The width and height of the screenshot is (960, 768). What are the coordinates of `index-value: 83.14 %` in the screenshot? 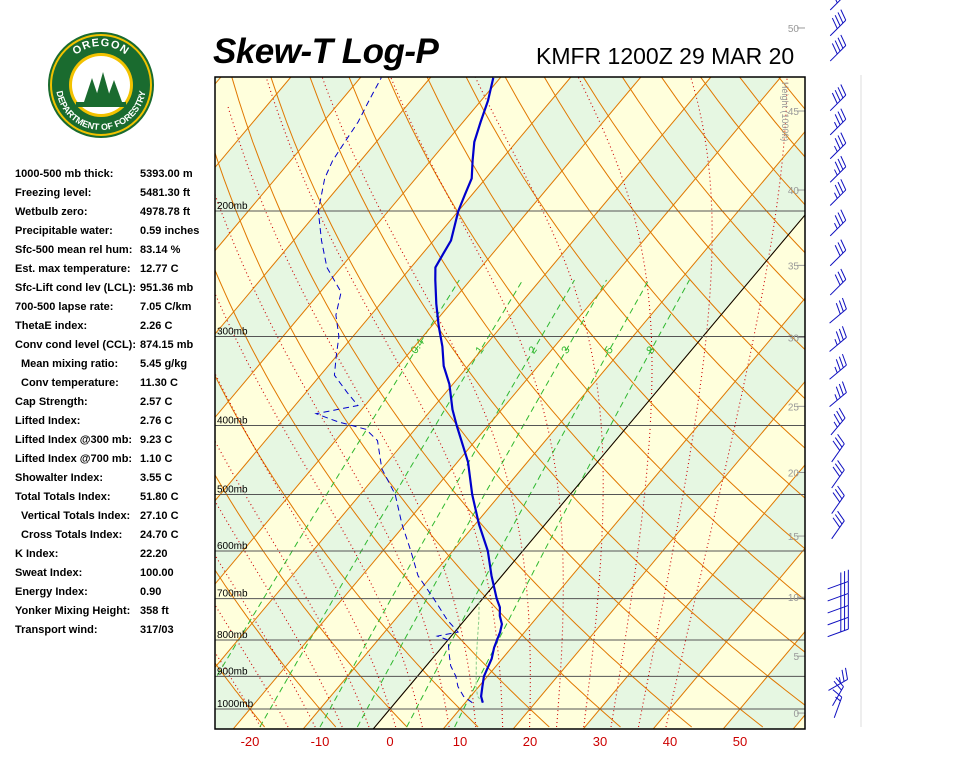 It's located at (160, 250).